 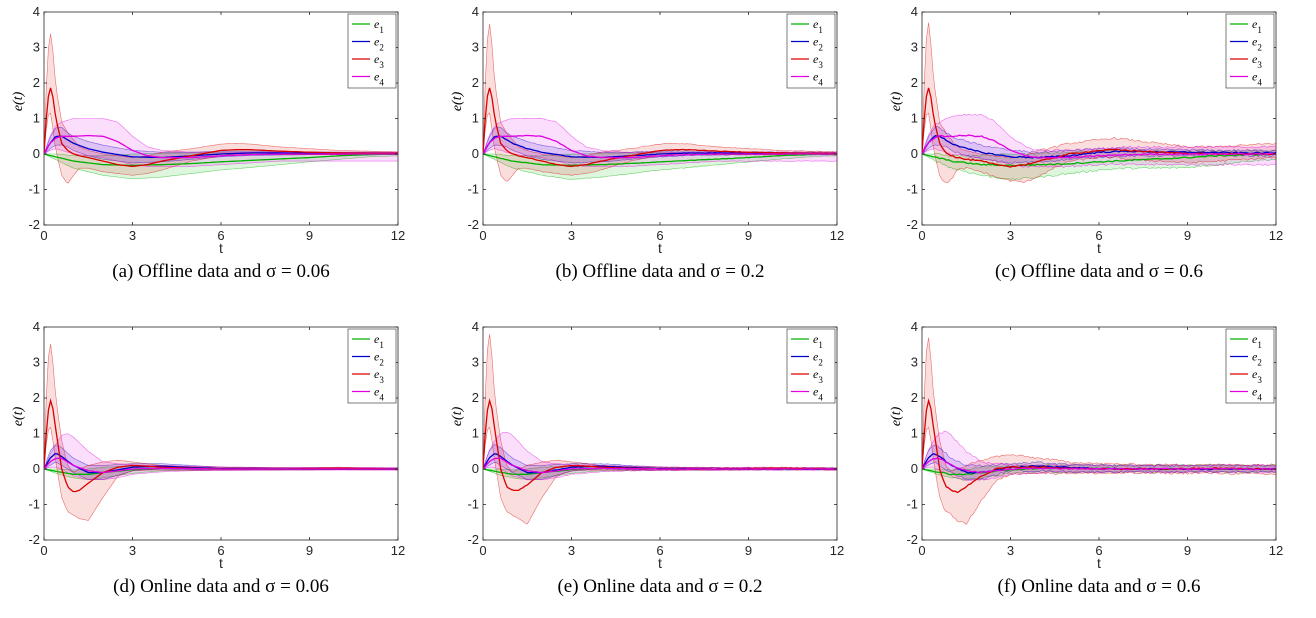 What do you see at coordinates (659, 586) in the screenshot?
I see `subplot-caption: (e) Online data and σ = 0.2` at bounding box center [659, 586].